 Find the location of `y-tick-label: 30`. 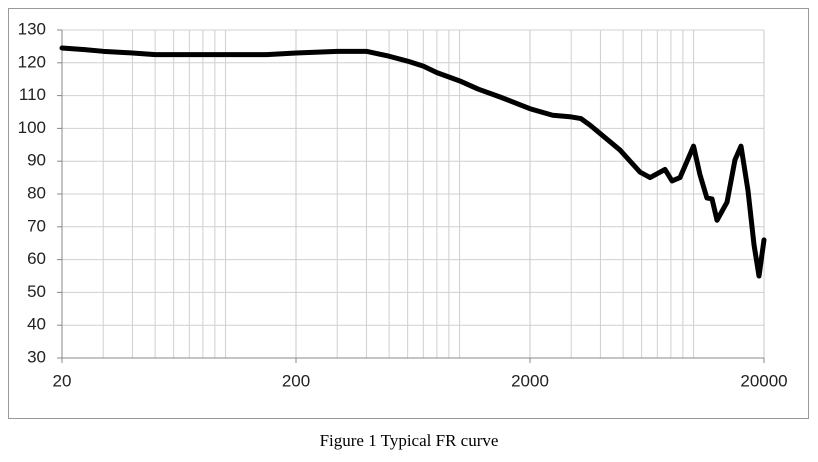

y-tick-label: 30 is located at coordinates (36, 356).